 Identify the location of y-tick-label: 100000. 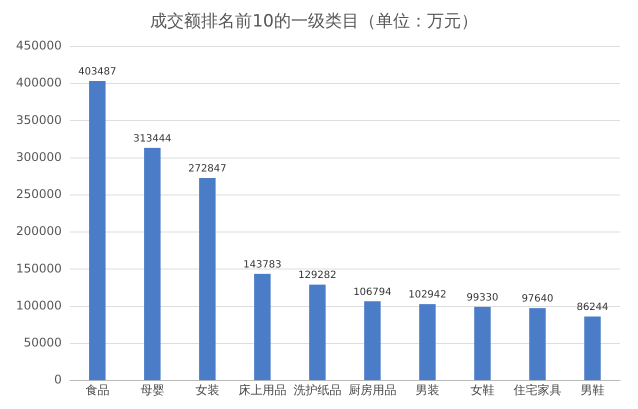
(39, 305).